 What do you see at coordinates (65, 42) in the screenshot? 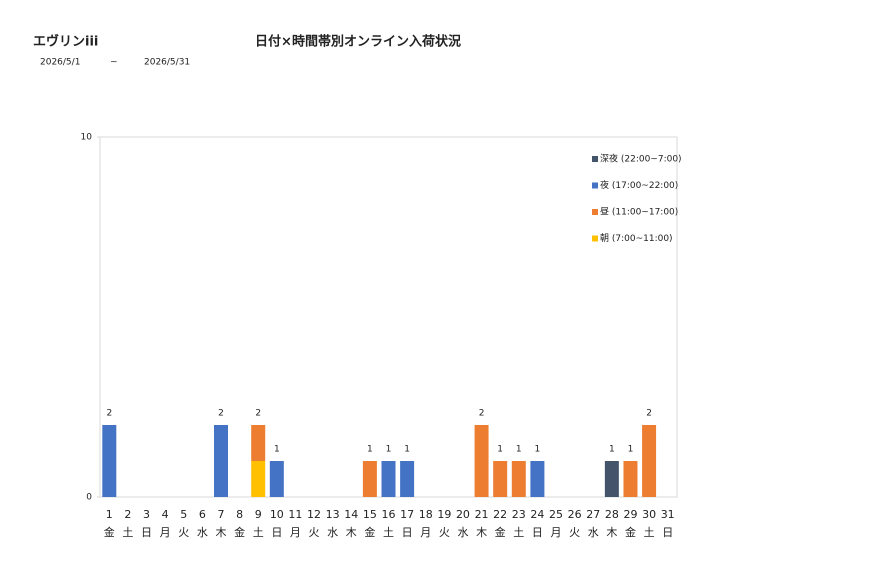
I see `store-name: エヴリンiii` at bounding box center [65, 42].